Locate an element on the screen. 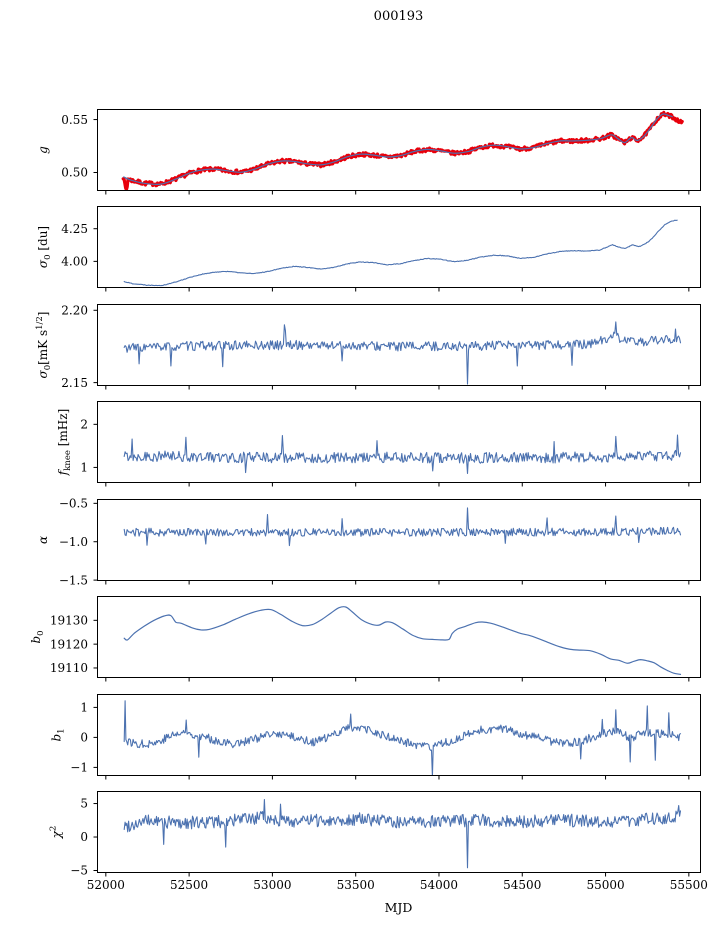  y-tick-label: −0.5 is located at coordinates (73, 504).